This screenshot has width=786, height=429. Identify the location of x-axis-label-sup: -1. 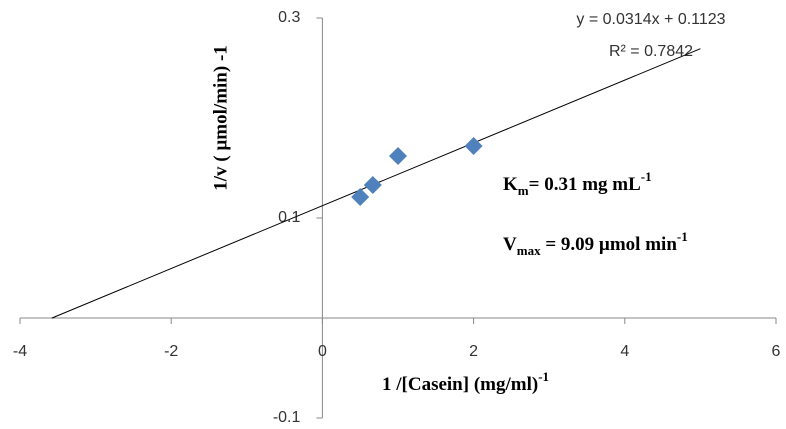
(543, 376).